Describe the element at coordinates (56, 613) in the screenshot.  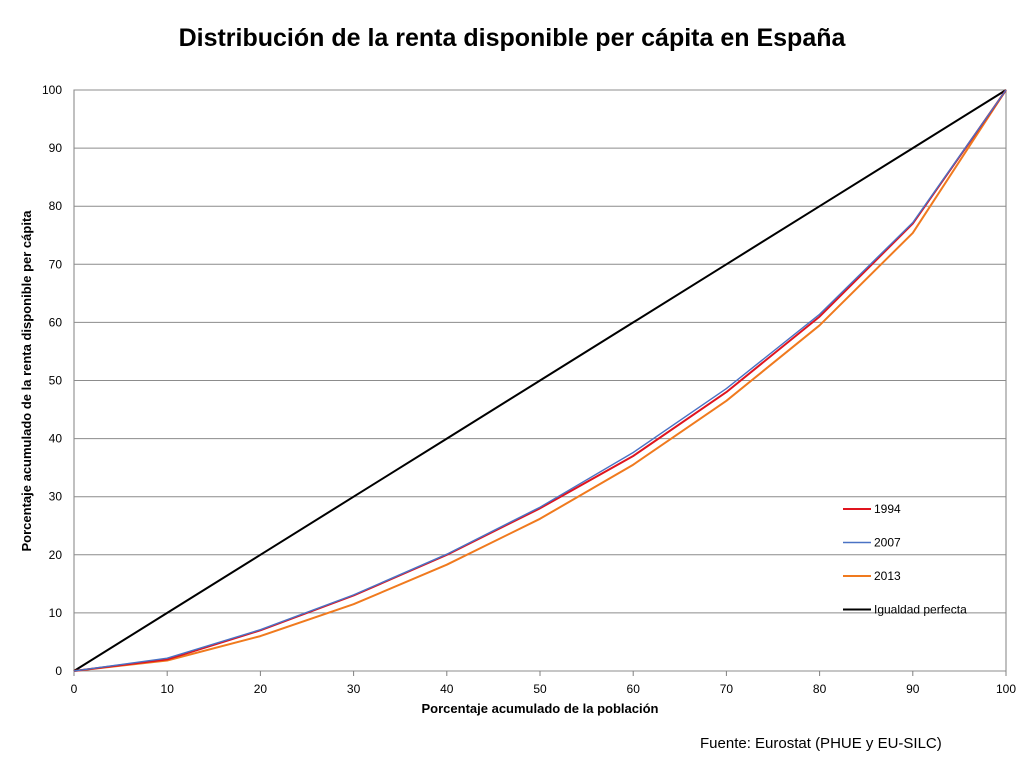
I see `y-tick-label: 10` at that location.